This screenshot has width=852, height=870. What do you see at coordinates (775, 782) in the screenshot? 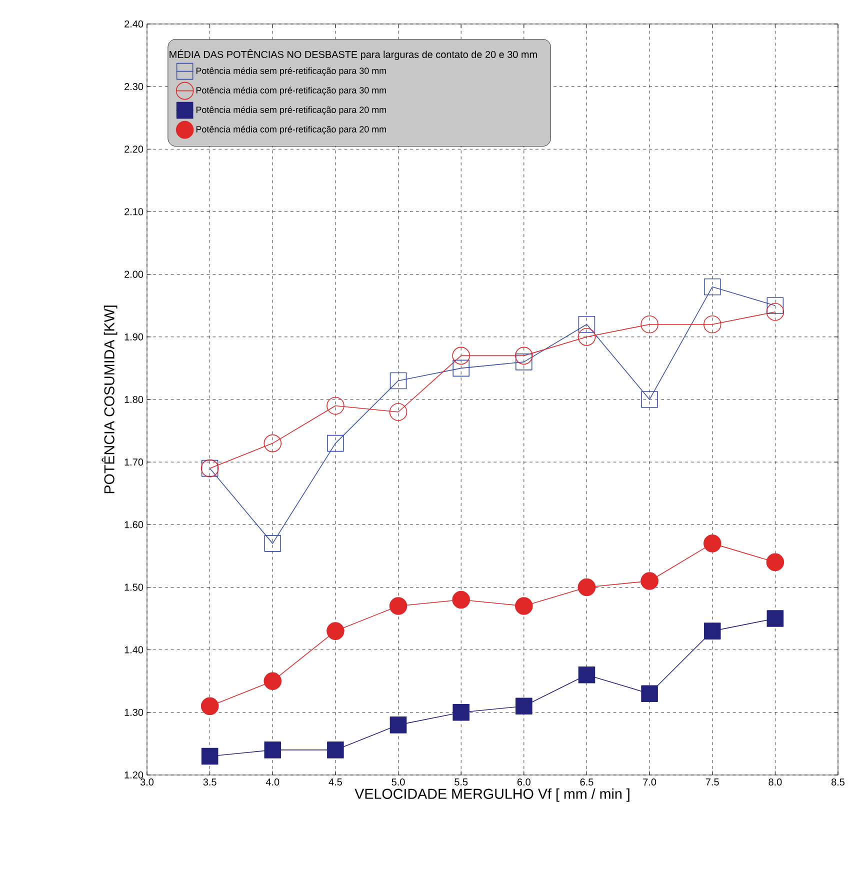
I see `x-tick-label: 8.0` at bounding box center [775, 782].